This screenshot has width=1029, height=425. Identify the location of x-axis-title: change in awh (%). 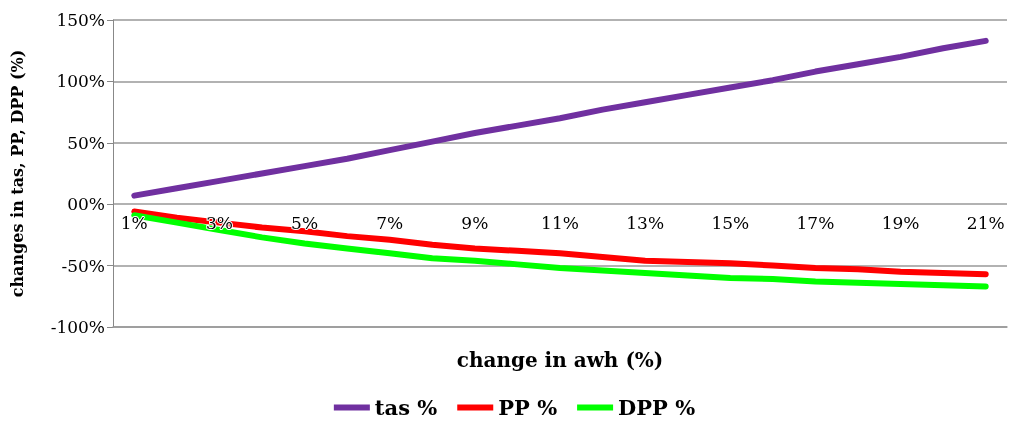
(560, 360).